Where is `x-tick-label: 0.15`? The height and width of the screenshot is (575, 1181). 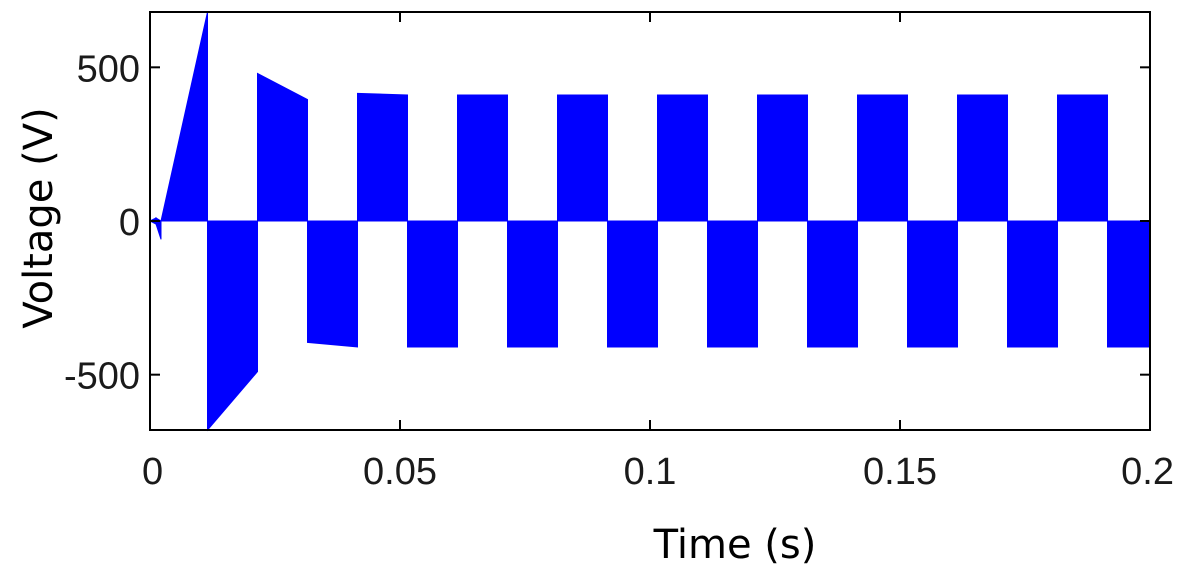 x-tick-label: 0.15 is located at coordinates (900, 472).